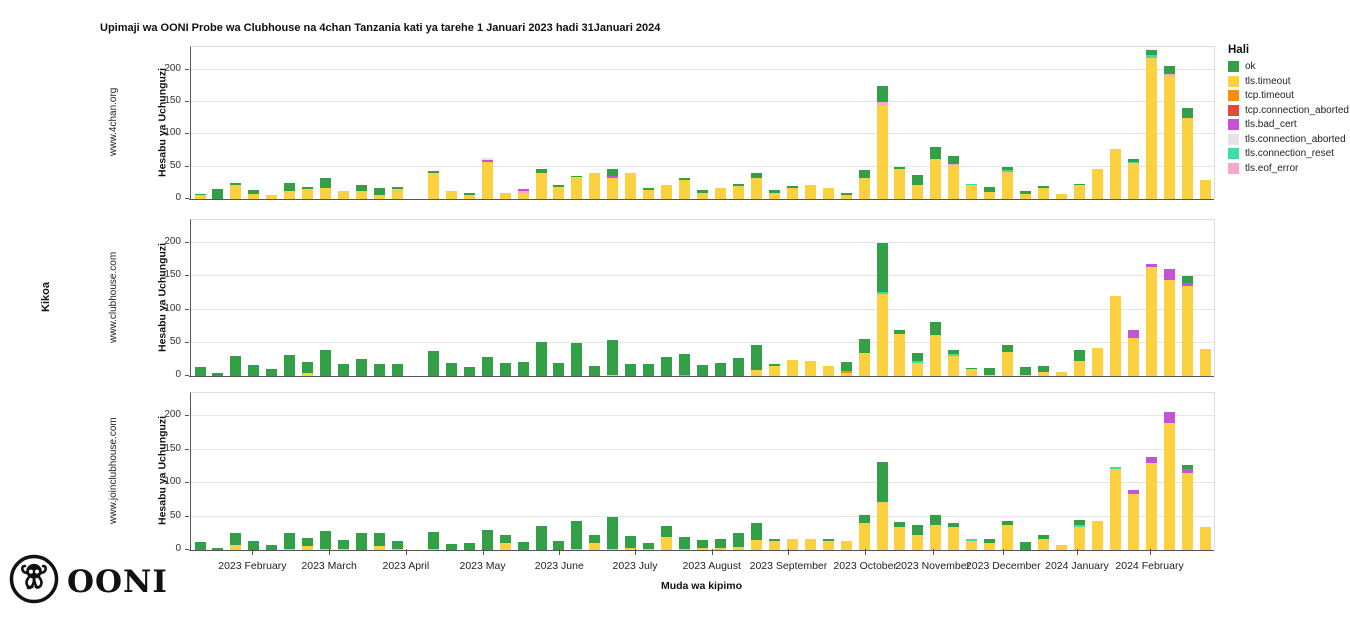  I want to click on legend-title: Hali, so click(1239, 50).